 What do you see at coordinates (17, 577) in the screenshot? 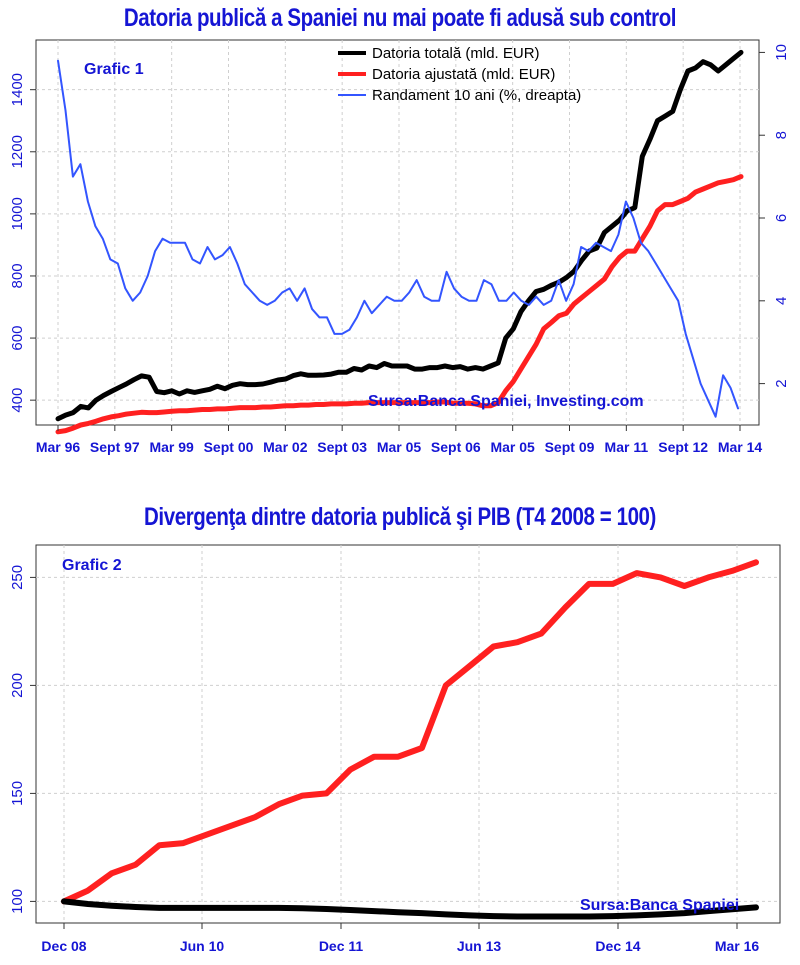
I see `chart2-y-tick-label: 250` at bounding box center [17, 577].